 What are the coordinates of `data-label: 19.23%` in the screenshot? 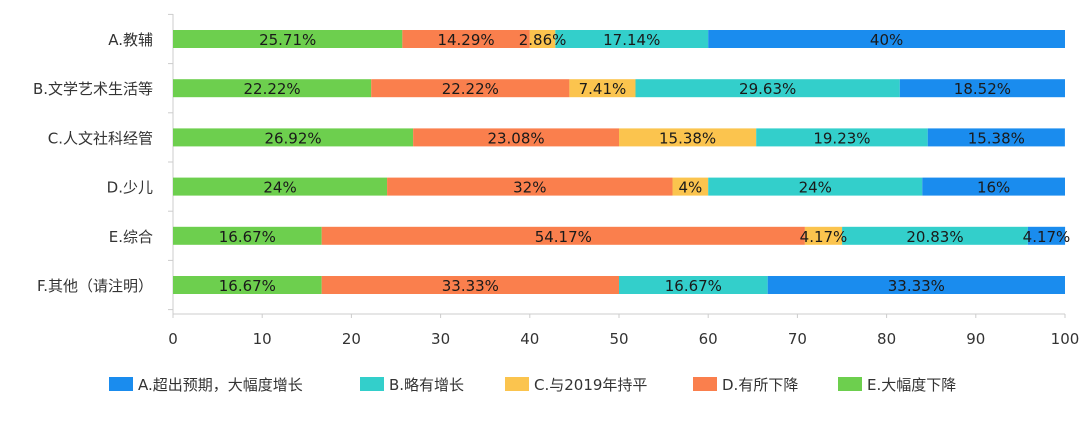 It's located at (841, 138).